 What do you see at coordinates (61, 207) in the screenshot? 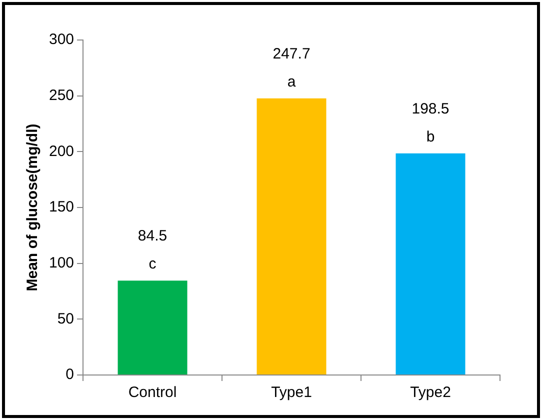
I see `y-tick-label: 150` at bounding box center [61, 207].